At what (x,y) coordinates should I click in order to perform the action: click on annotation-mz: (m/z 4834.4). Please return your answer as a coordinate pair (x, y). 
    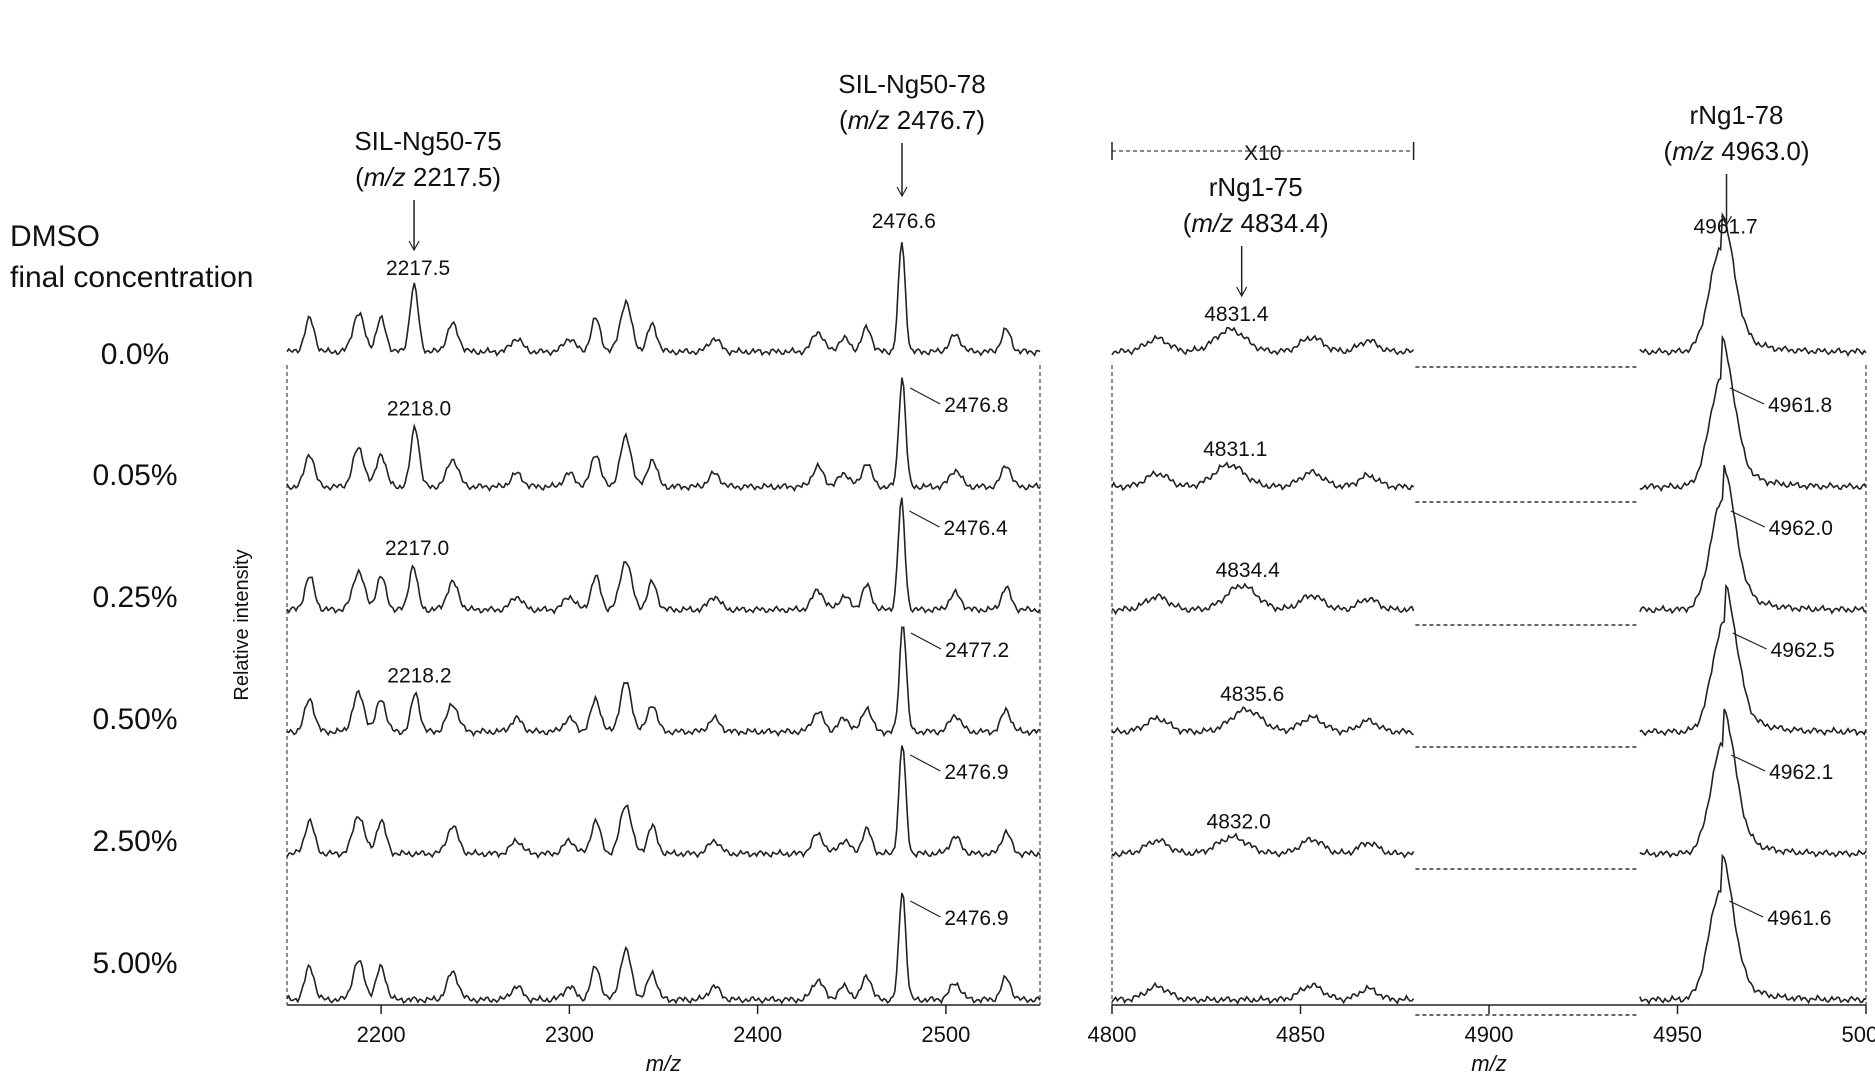
    Looking at the image, I should click on (1256, 223).